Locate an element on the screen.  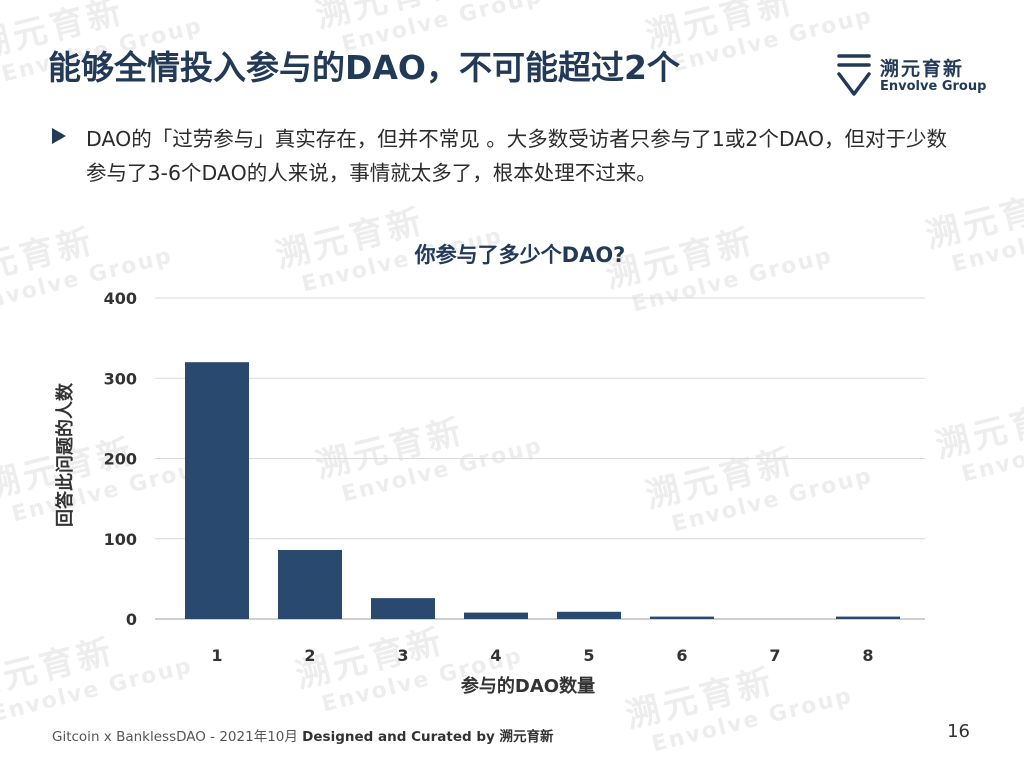
y-tick-label: 400 is located at coordinates (120, 298).